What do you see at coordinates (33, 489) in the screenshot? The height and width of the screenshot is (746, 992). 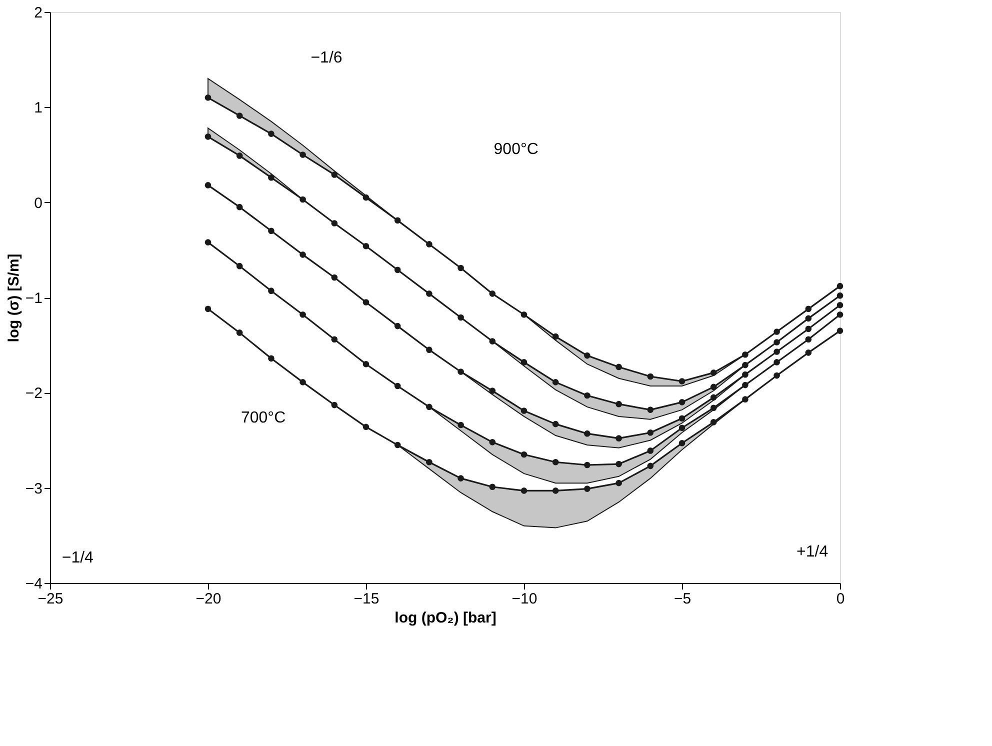 I see `y-tick-label: −3` at bounding box center [33, 489].